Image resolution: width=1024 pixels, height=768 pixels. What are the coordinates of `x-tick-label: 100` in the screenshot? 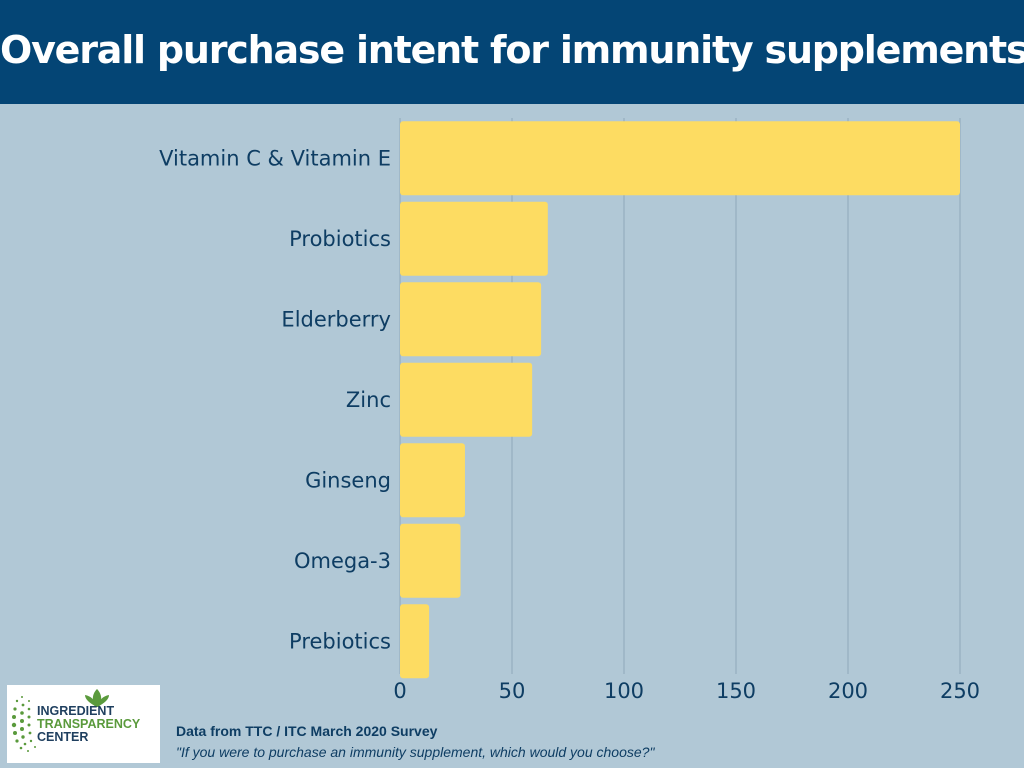 It's located at (624, 691).